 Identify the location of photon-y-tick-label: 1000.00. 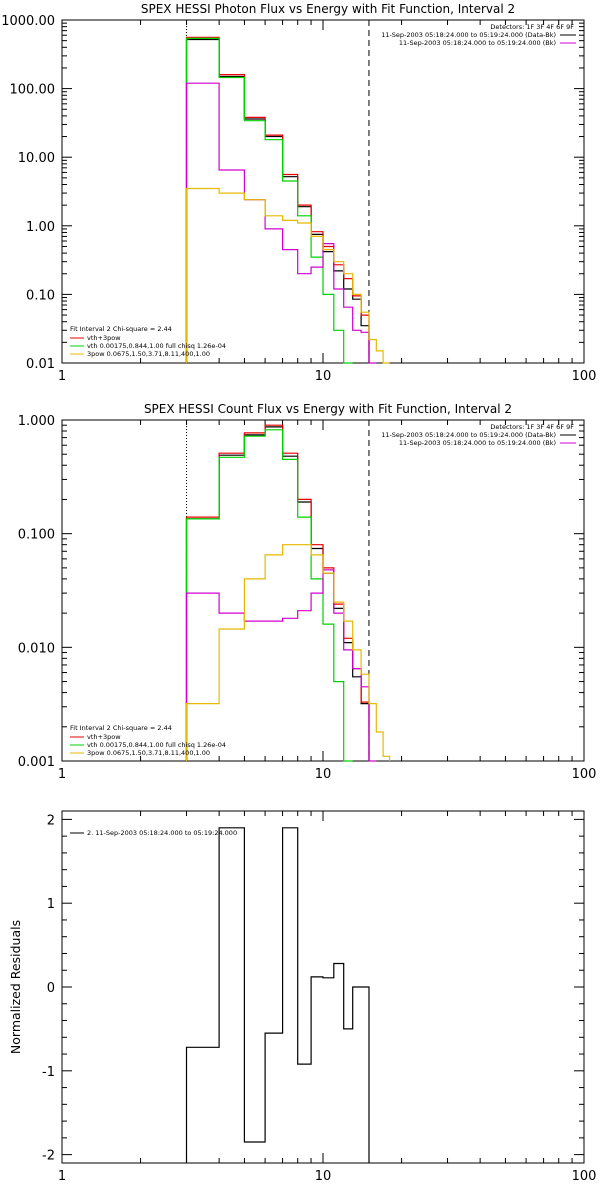
(28, 21).